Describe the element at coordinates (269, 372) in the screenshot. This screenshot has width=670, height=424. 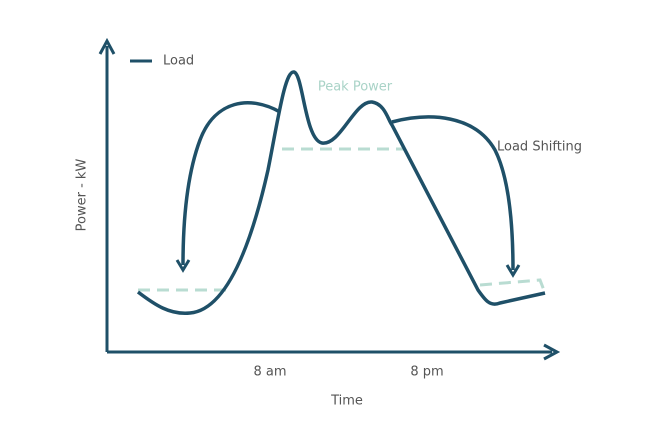
I see `x-tick-label: 8 am` at that location.